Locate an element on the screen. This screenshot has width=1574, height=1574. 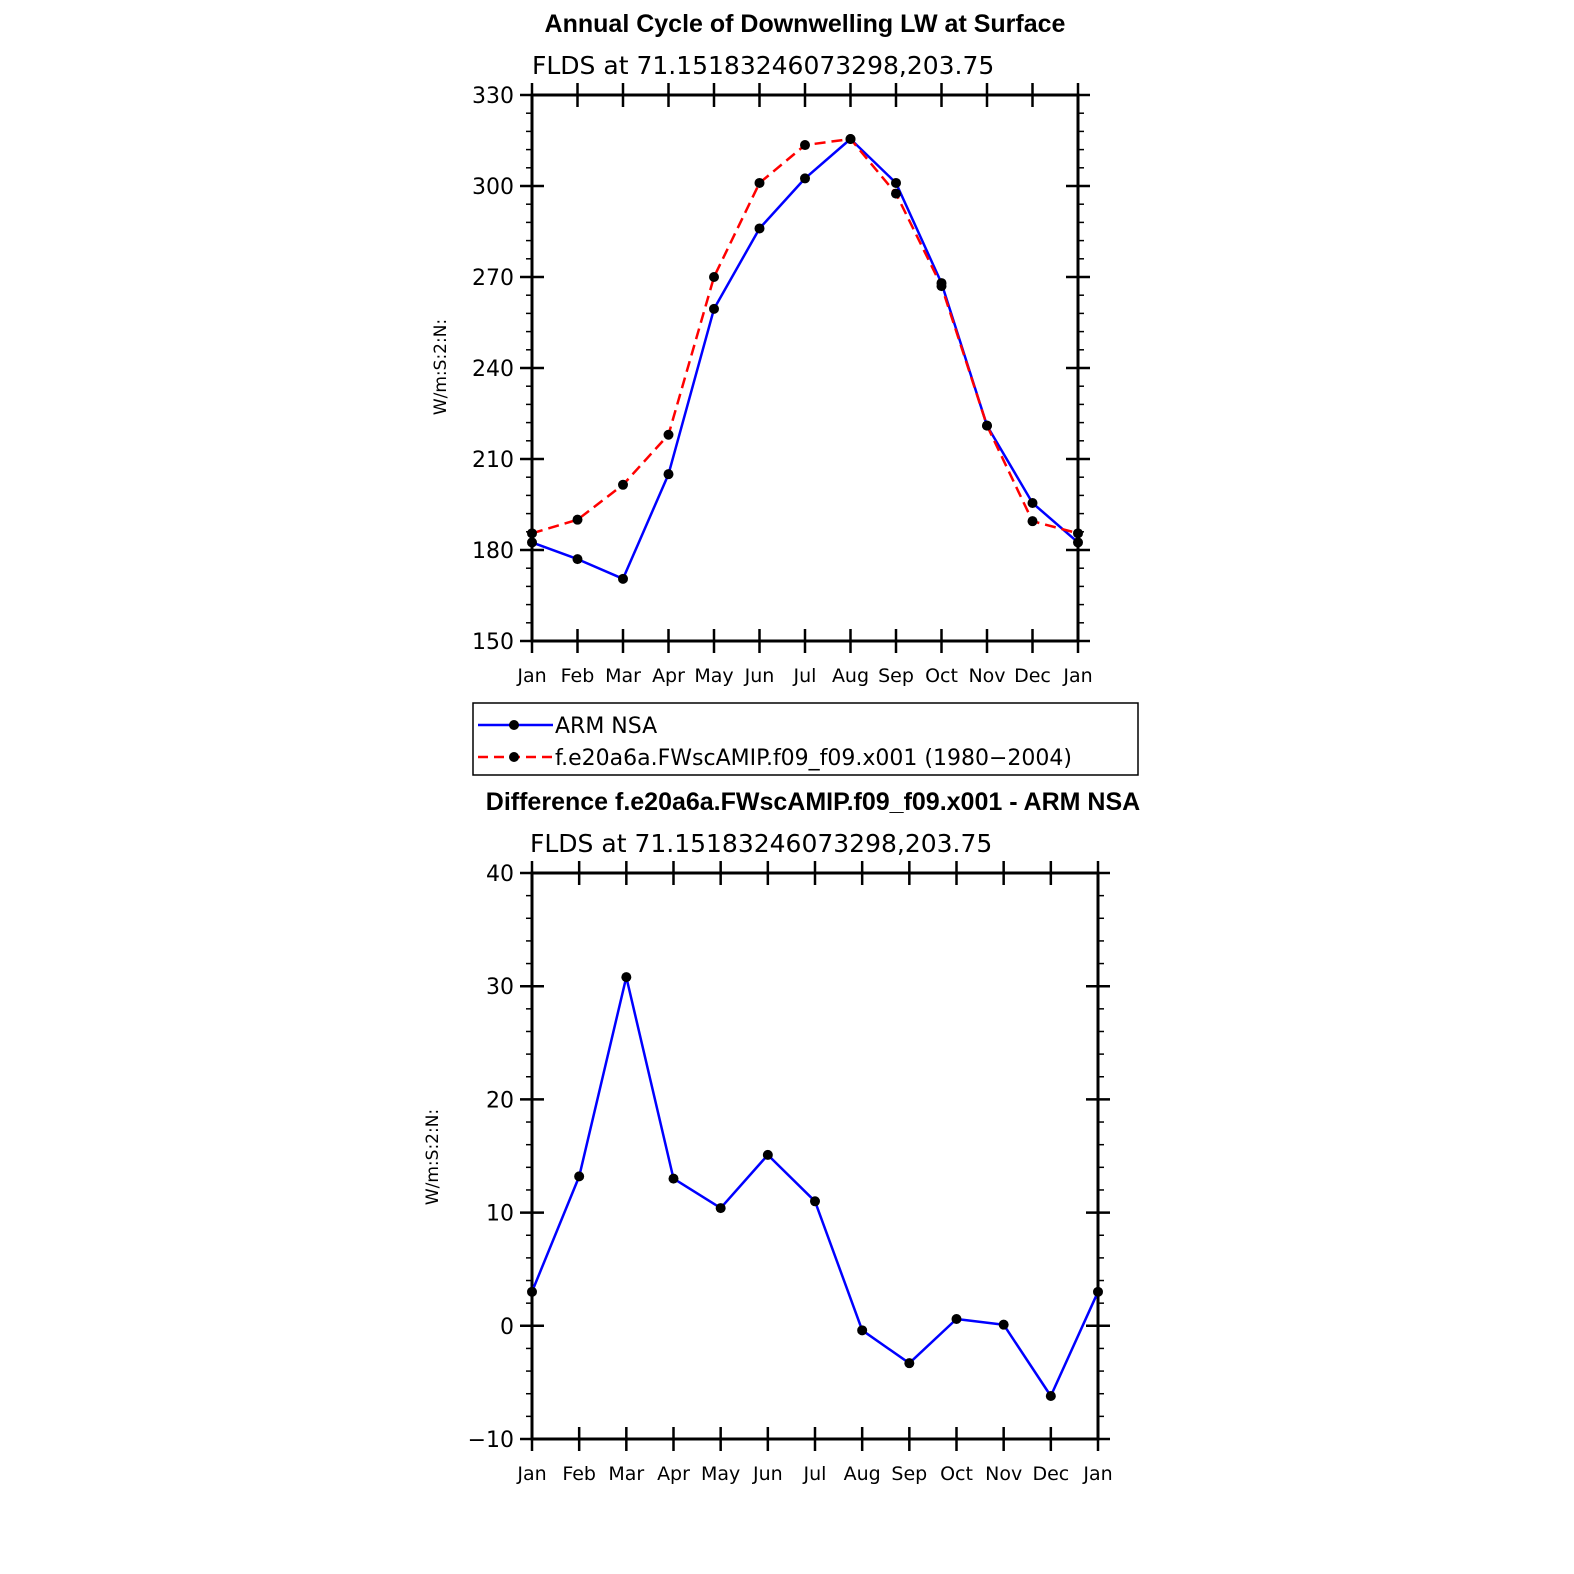
legend-label-arm: ARM NSA is located at coordinates (606, 726).